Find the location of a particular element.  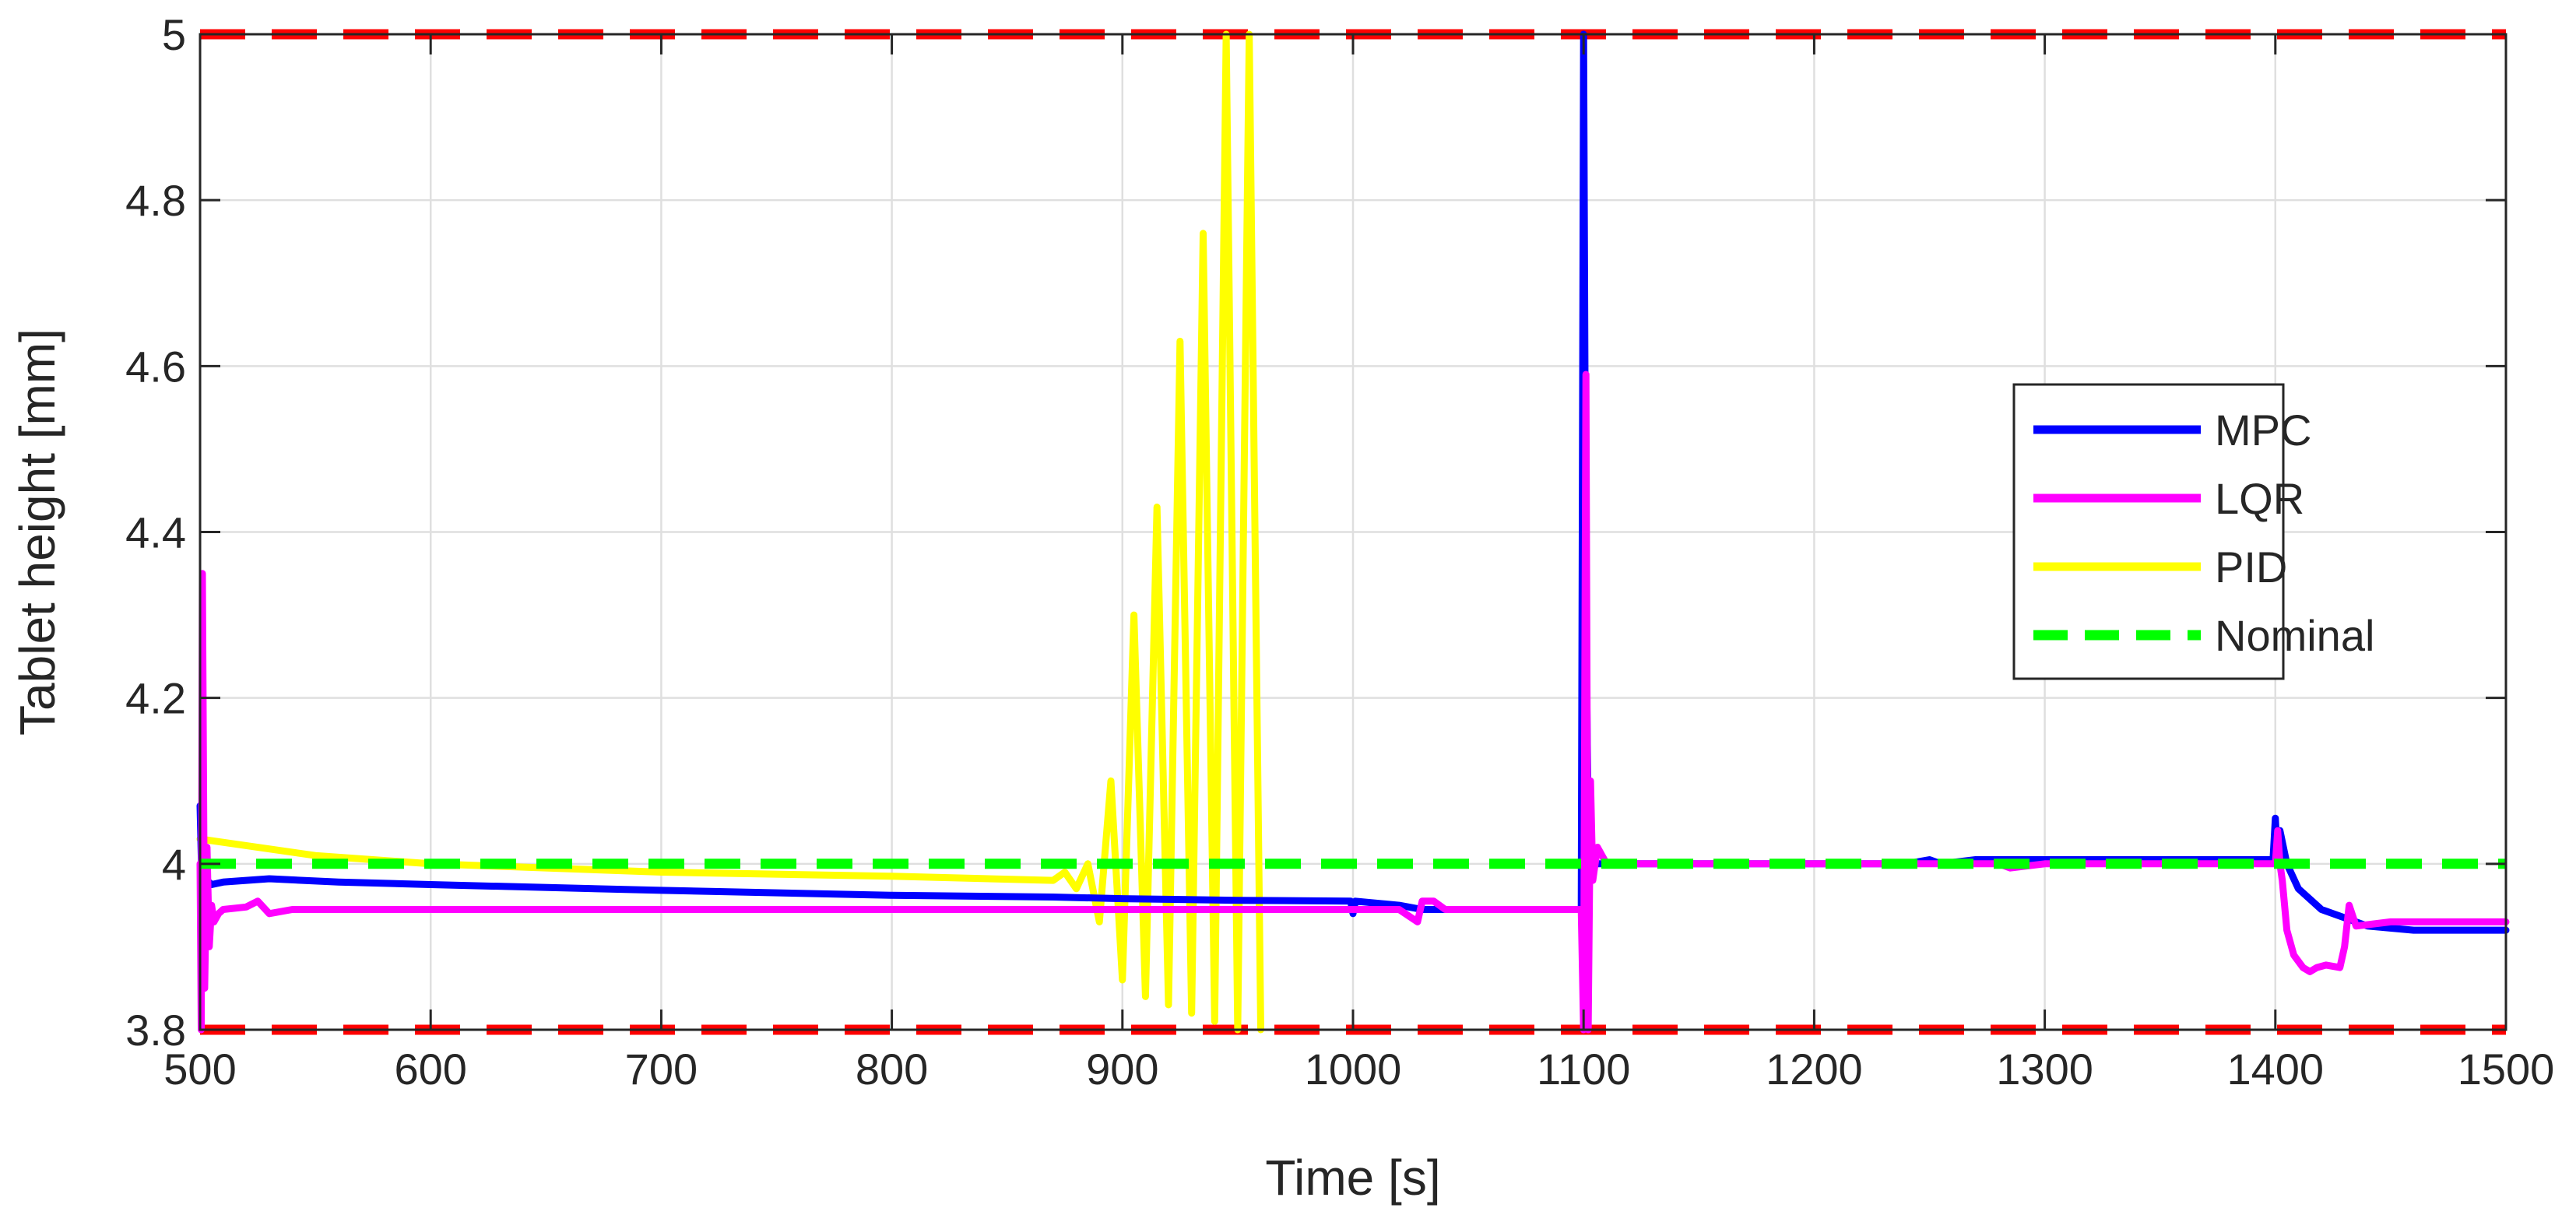

x-tick-label-5: 1000 is located at coordinates (1354, 1070).